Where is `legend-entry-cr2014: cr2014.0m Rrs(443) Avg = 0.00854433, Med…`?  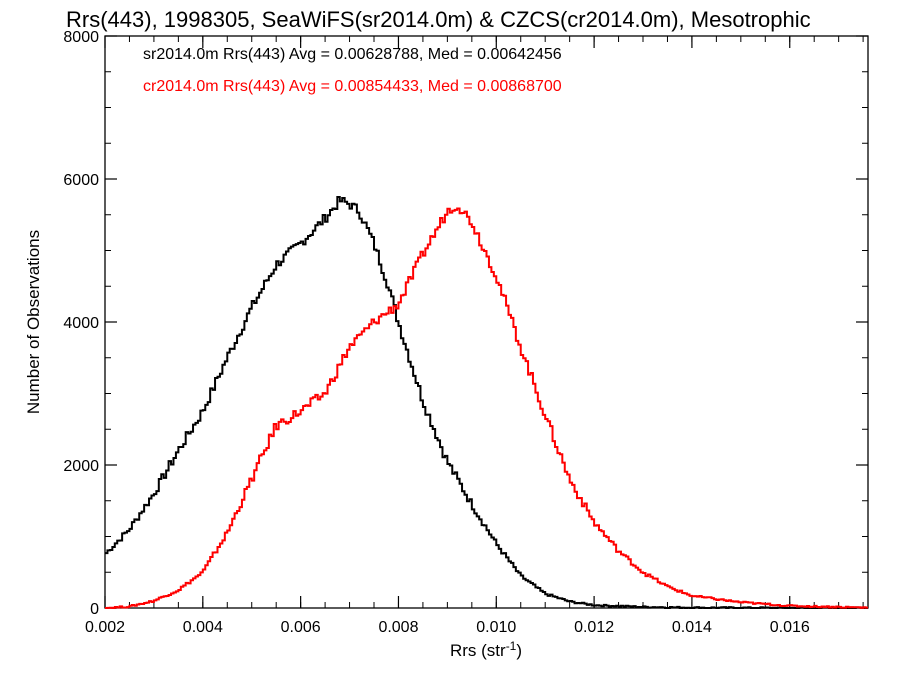 legend-entry-cr2014: cr2014.0m Rrs(443) Avg = 0.00854433, Med… is located at coordinates (352, 86).